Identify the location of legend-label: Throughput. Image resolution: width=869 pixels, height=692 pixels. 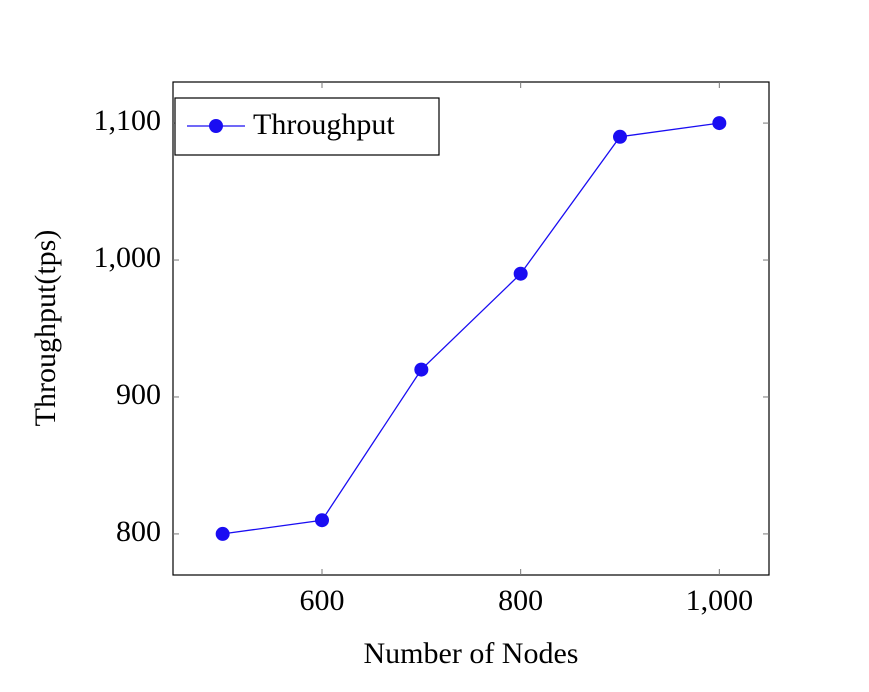
(324, 124).